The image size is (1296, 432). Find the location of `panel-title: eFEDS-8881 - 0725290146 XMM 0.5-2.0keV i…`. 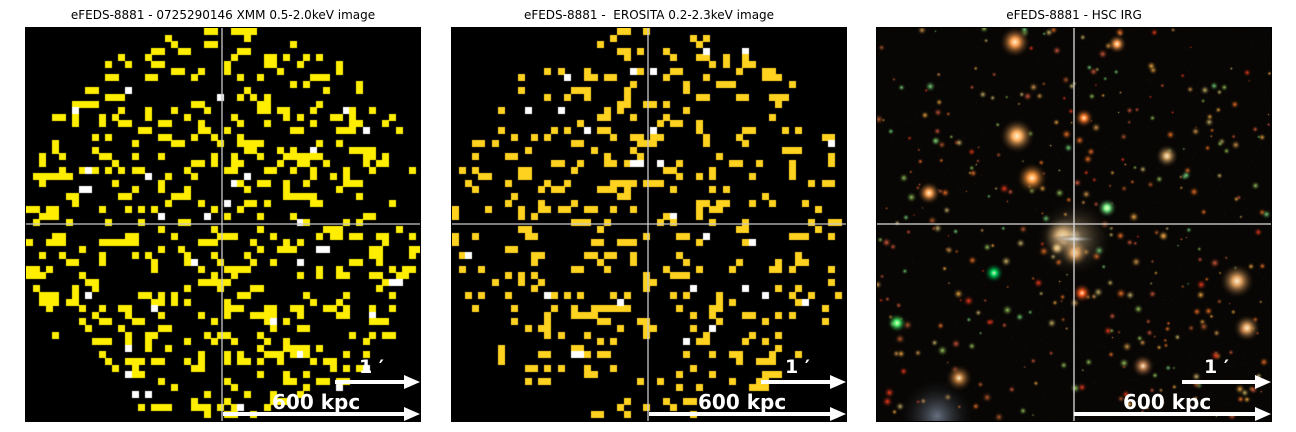

panel-title: eFEDS-8881 - 0725290146 XMM 0.5-2.0keV i… is located at coordinates (223, 15).